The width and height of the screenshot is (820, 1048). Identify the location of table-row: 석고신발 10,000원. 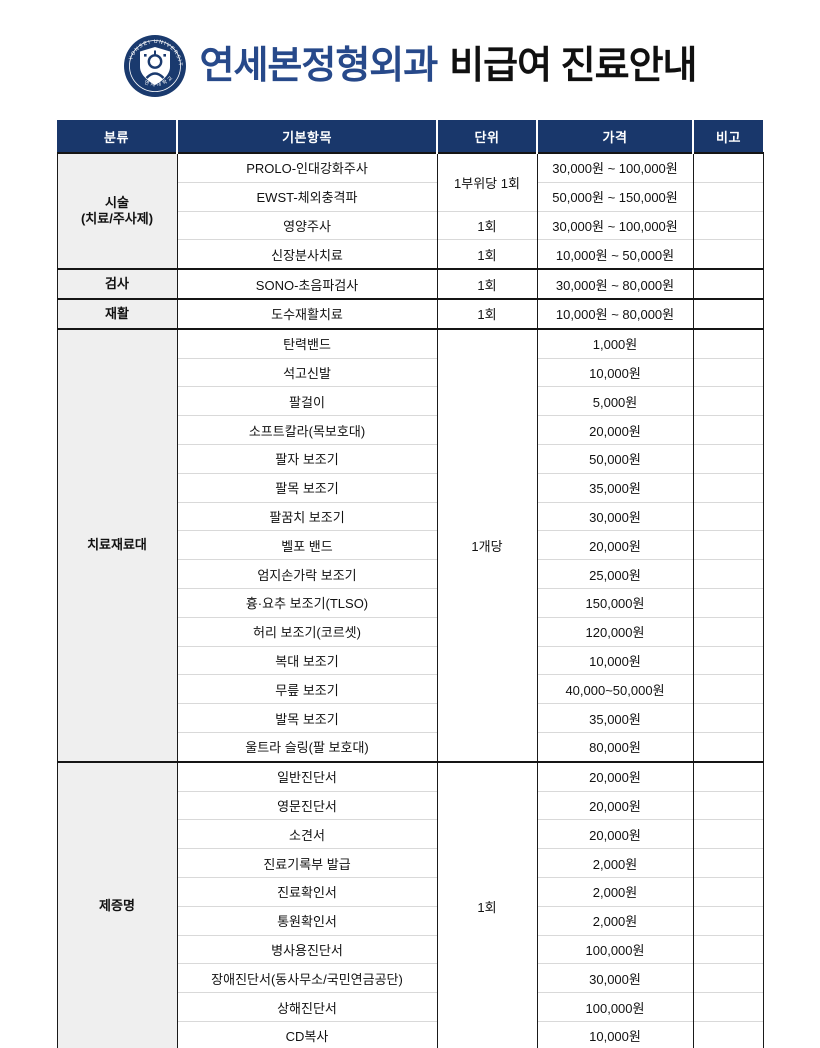
(410, 372).